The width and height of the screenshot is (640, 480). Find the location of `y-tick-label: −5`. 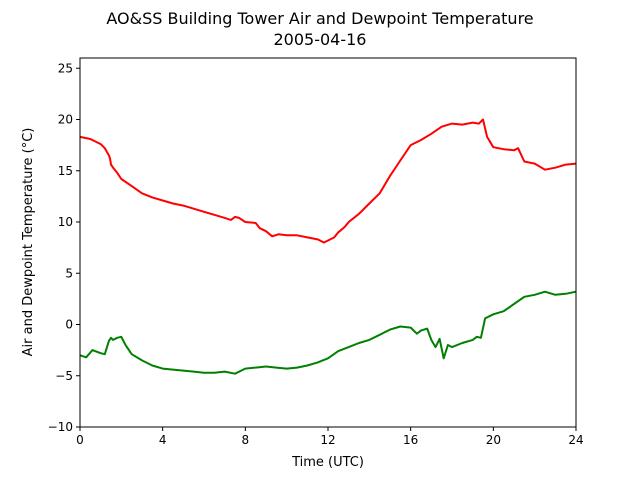

y-tick-label: −5 is located at coordinates (64, 376).